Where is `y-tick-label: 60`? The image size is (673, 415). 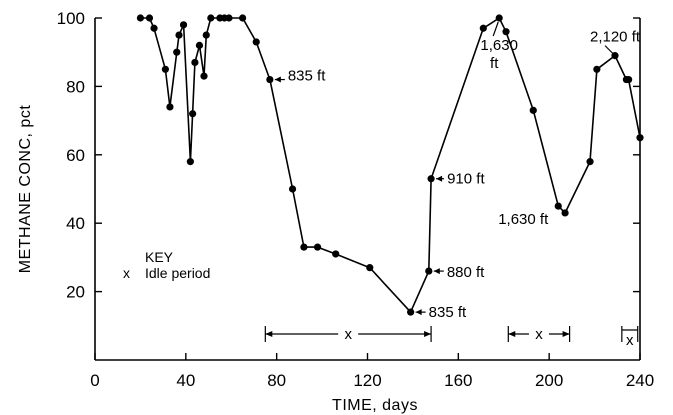 y-tick-label: 60 is located at coordinates (75, 155).